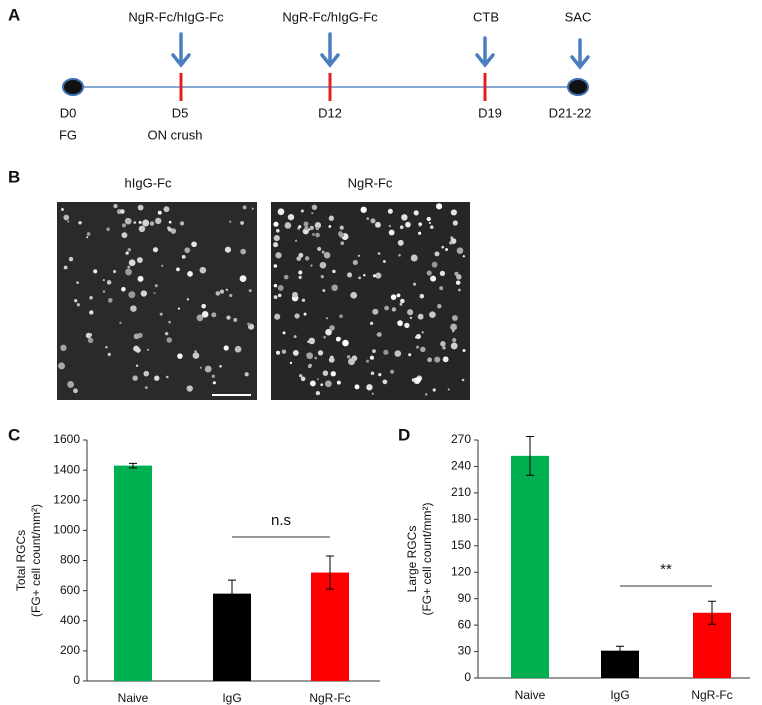  Describe the element at coordinates (14, 176) in the screenshot. I see `panel-label: B` at that location.